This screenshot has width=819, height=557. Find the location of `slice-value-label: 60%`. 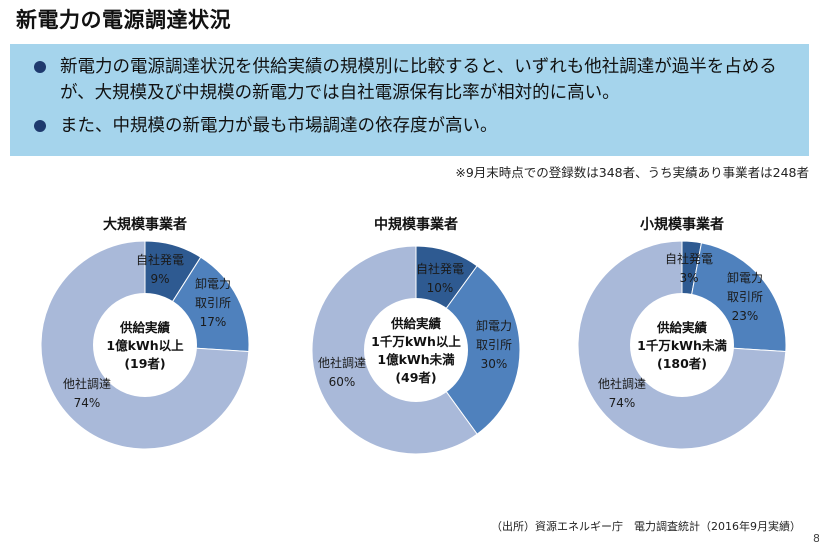

slice-value-label: 60% is located at coordinates (342, 382).